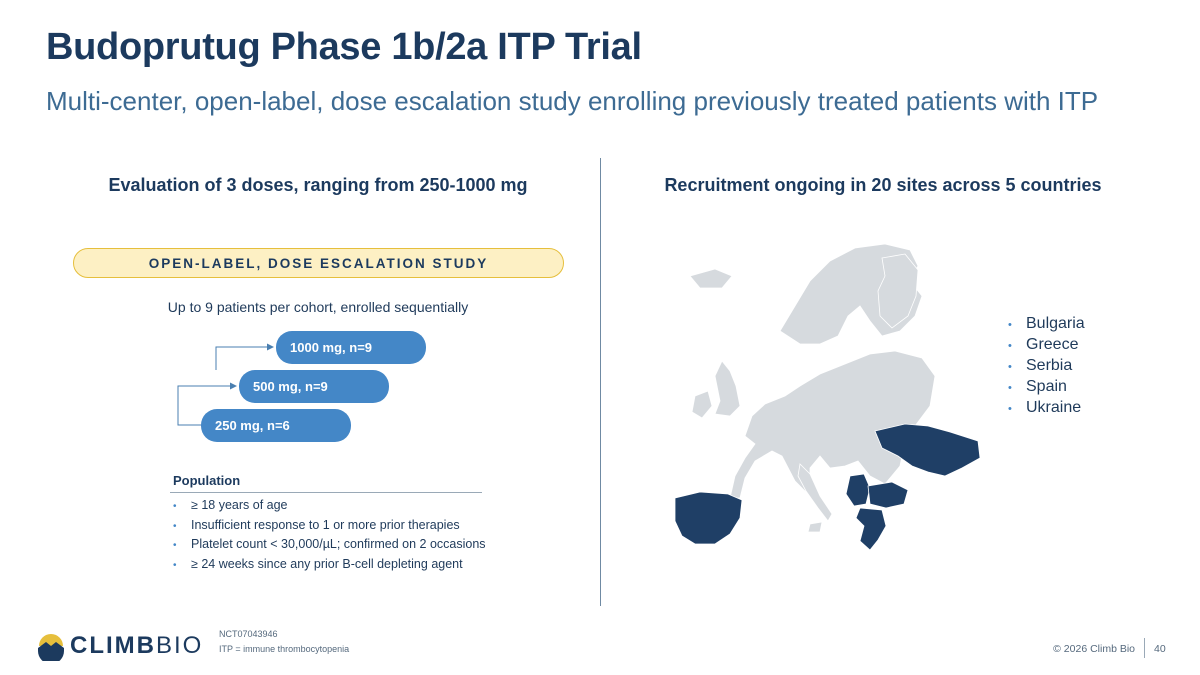 Image resolution: width=1200 pixels, height=675 pixels. I want to click on finland-shape, so click(898, 291).